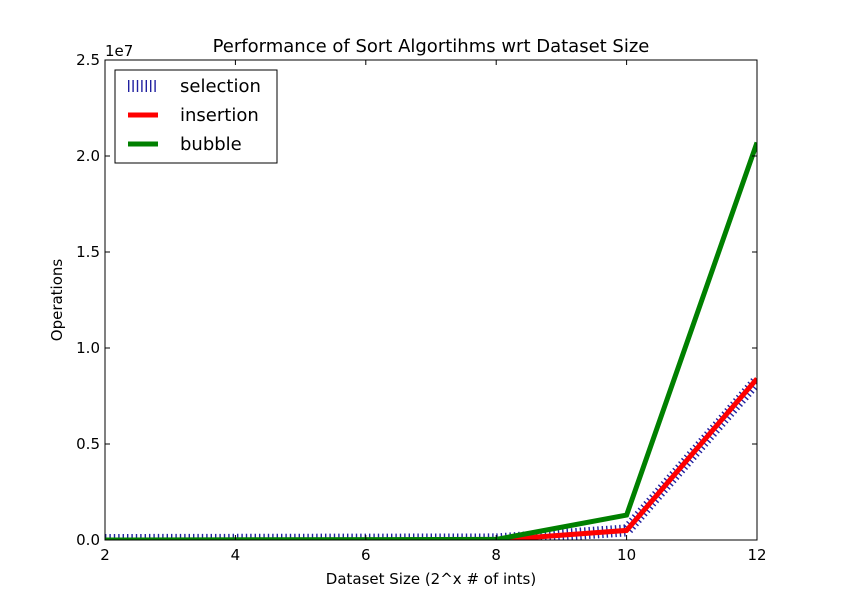 Image resolution: width=841 pixels, height=600 pixels. What do you see at coordinates (88, 444) in the screenshot?
I see `y-tick-label: 0.5` at bounding box center [88, 444].